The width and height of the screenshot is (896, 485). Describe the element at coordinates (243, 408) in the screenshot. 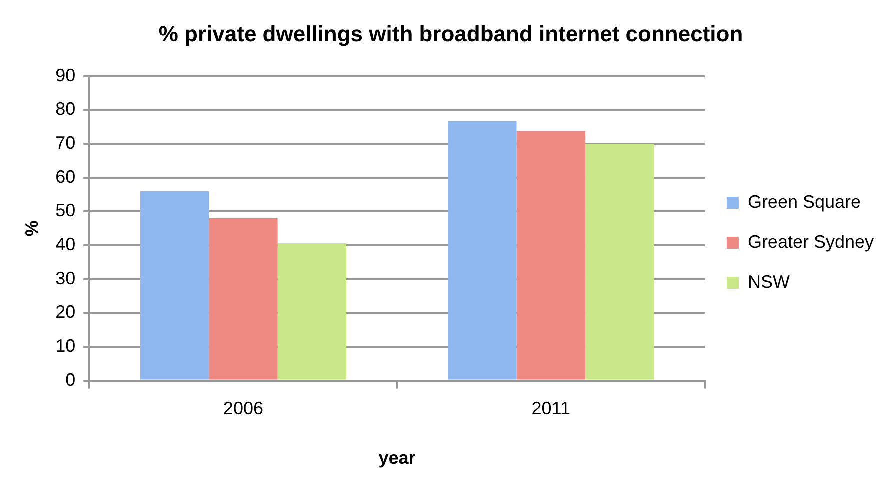

I see `x-tick-label: 2006` at that location.